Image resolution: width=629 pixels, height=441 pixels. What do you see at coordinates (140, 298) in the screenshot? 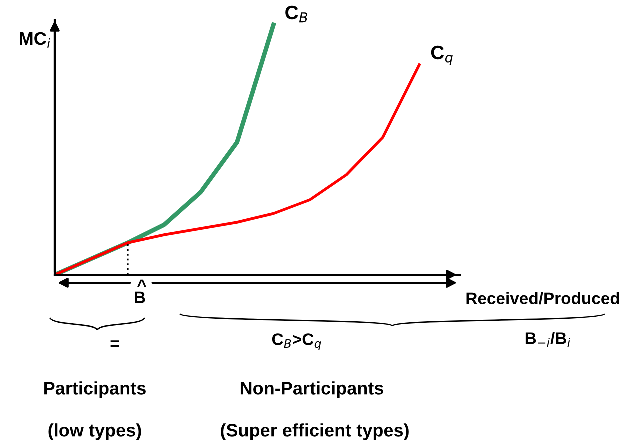
I see `text: B` at bounding box center [140, 298].